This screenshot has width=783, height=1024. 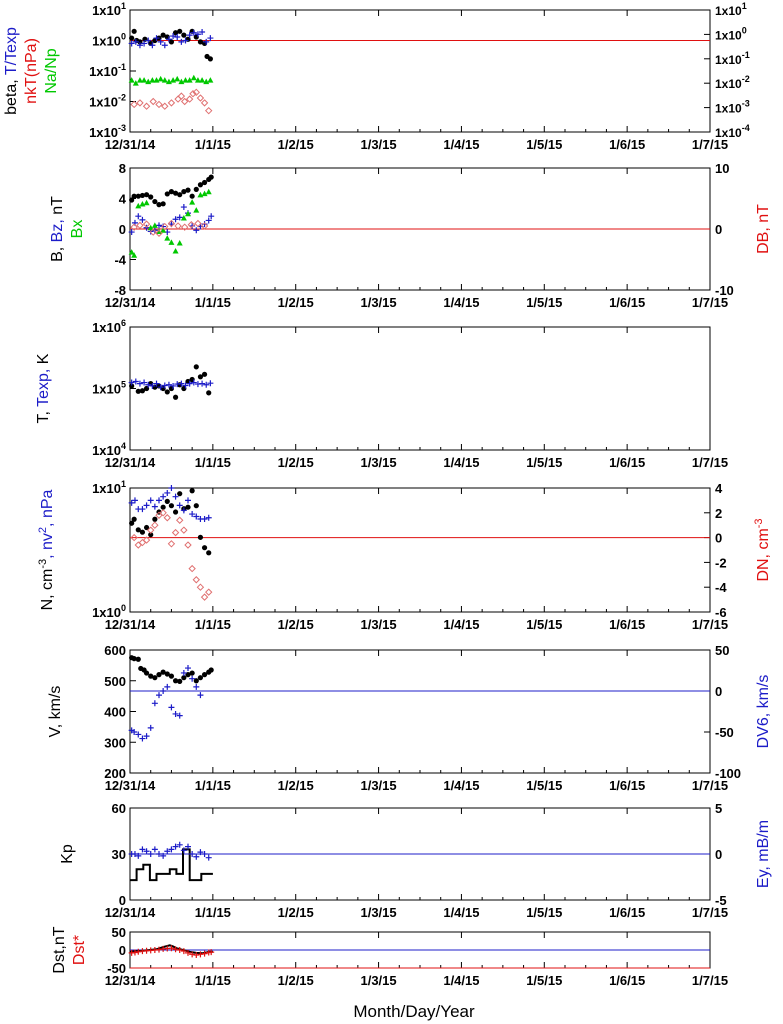 What do you see at coordinates (732, 107) in the screenshot?
I see `y-right-tick-label: 1x10⁻³` at bounding box center [732, 107].